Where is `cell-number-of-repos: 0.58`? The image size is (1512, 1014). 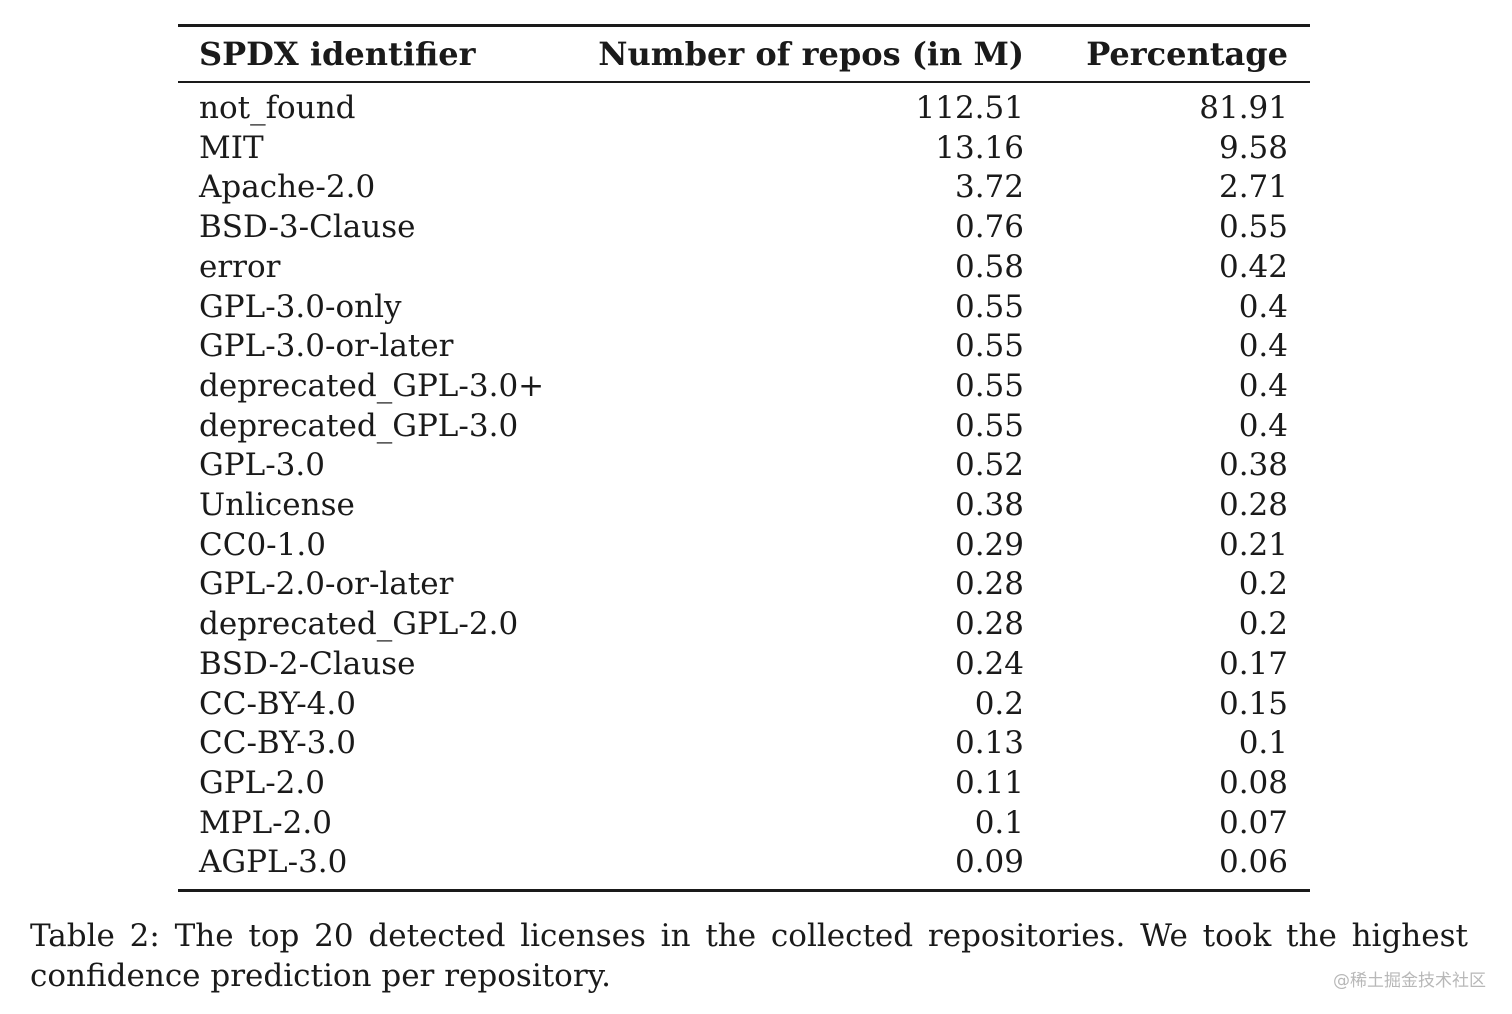 cell-number-of-repos: 0.58 is located at coordinates (989, 266).